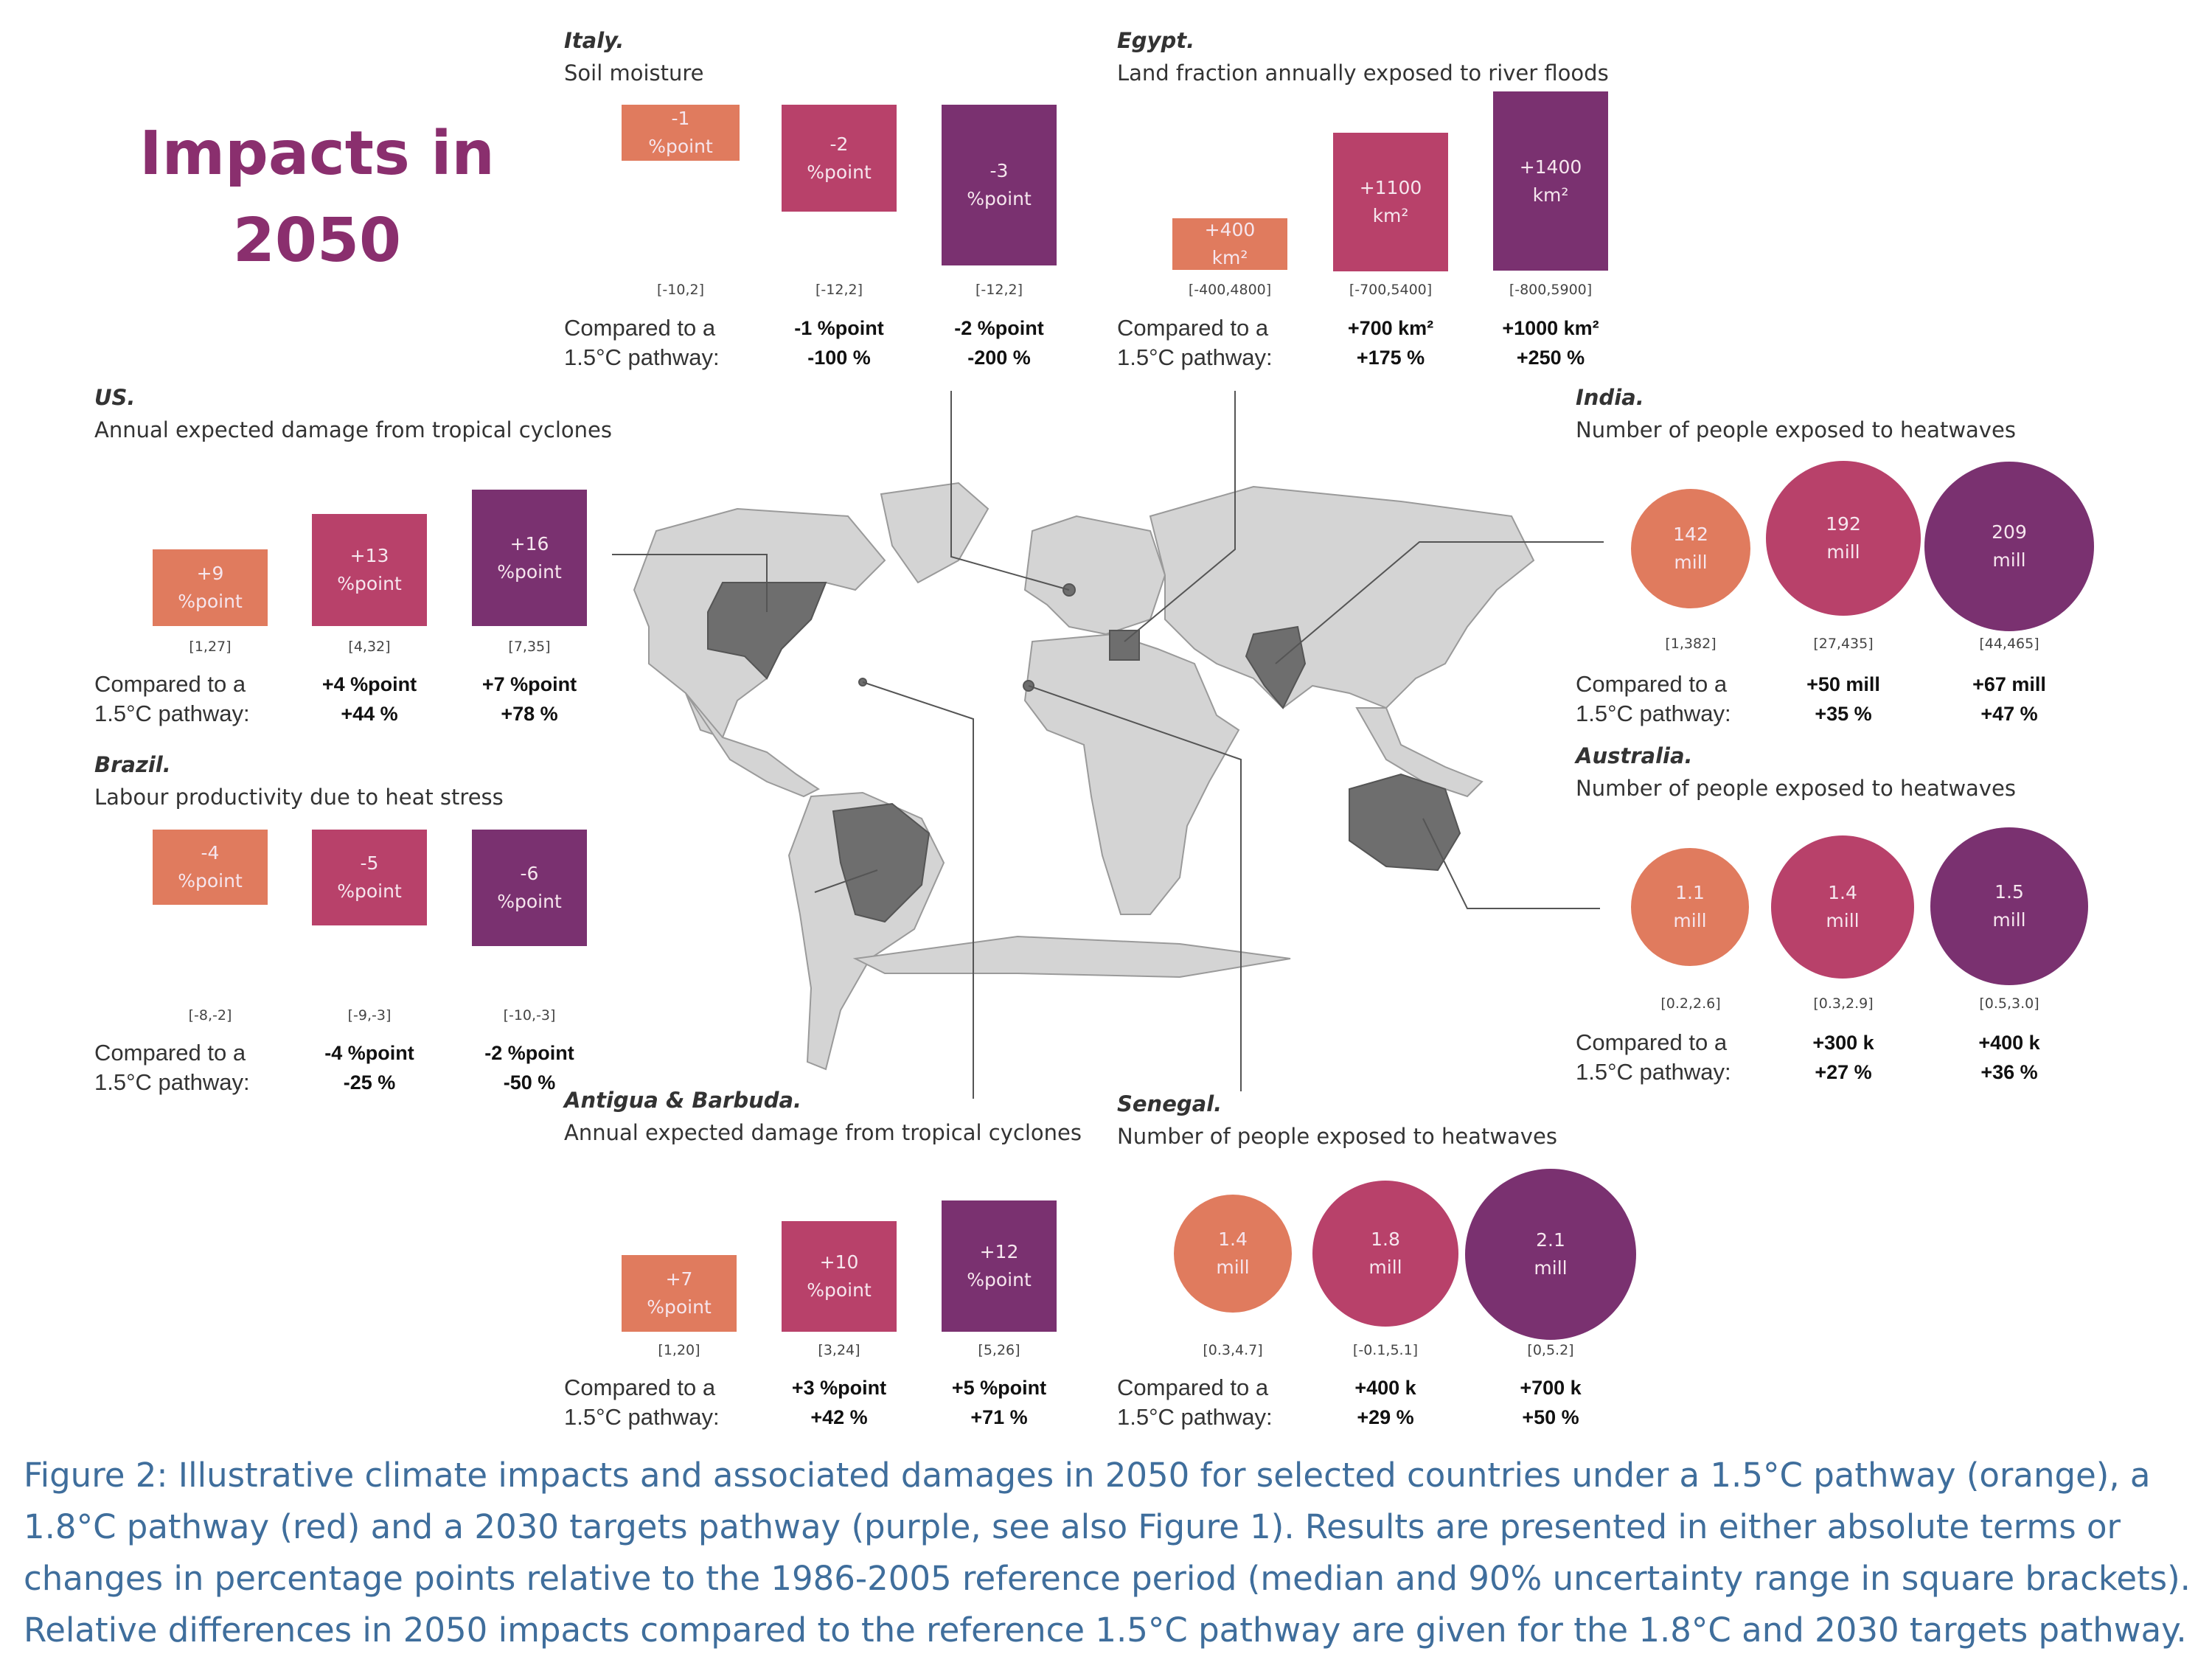 The height and width of the screenshot is (1668, 2212). Describe the element at coordinates (529, 888) in the screenshot. I see `brazil-bar-2030: -6 %point` at that location.